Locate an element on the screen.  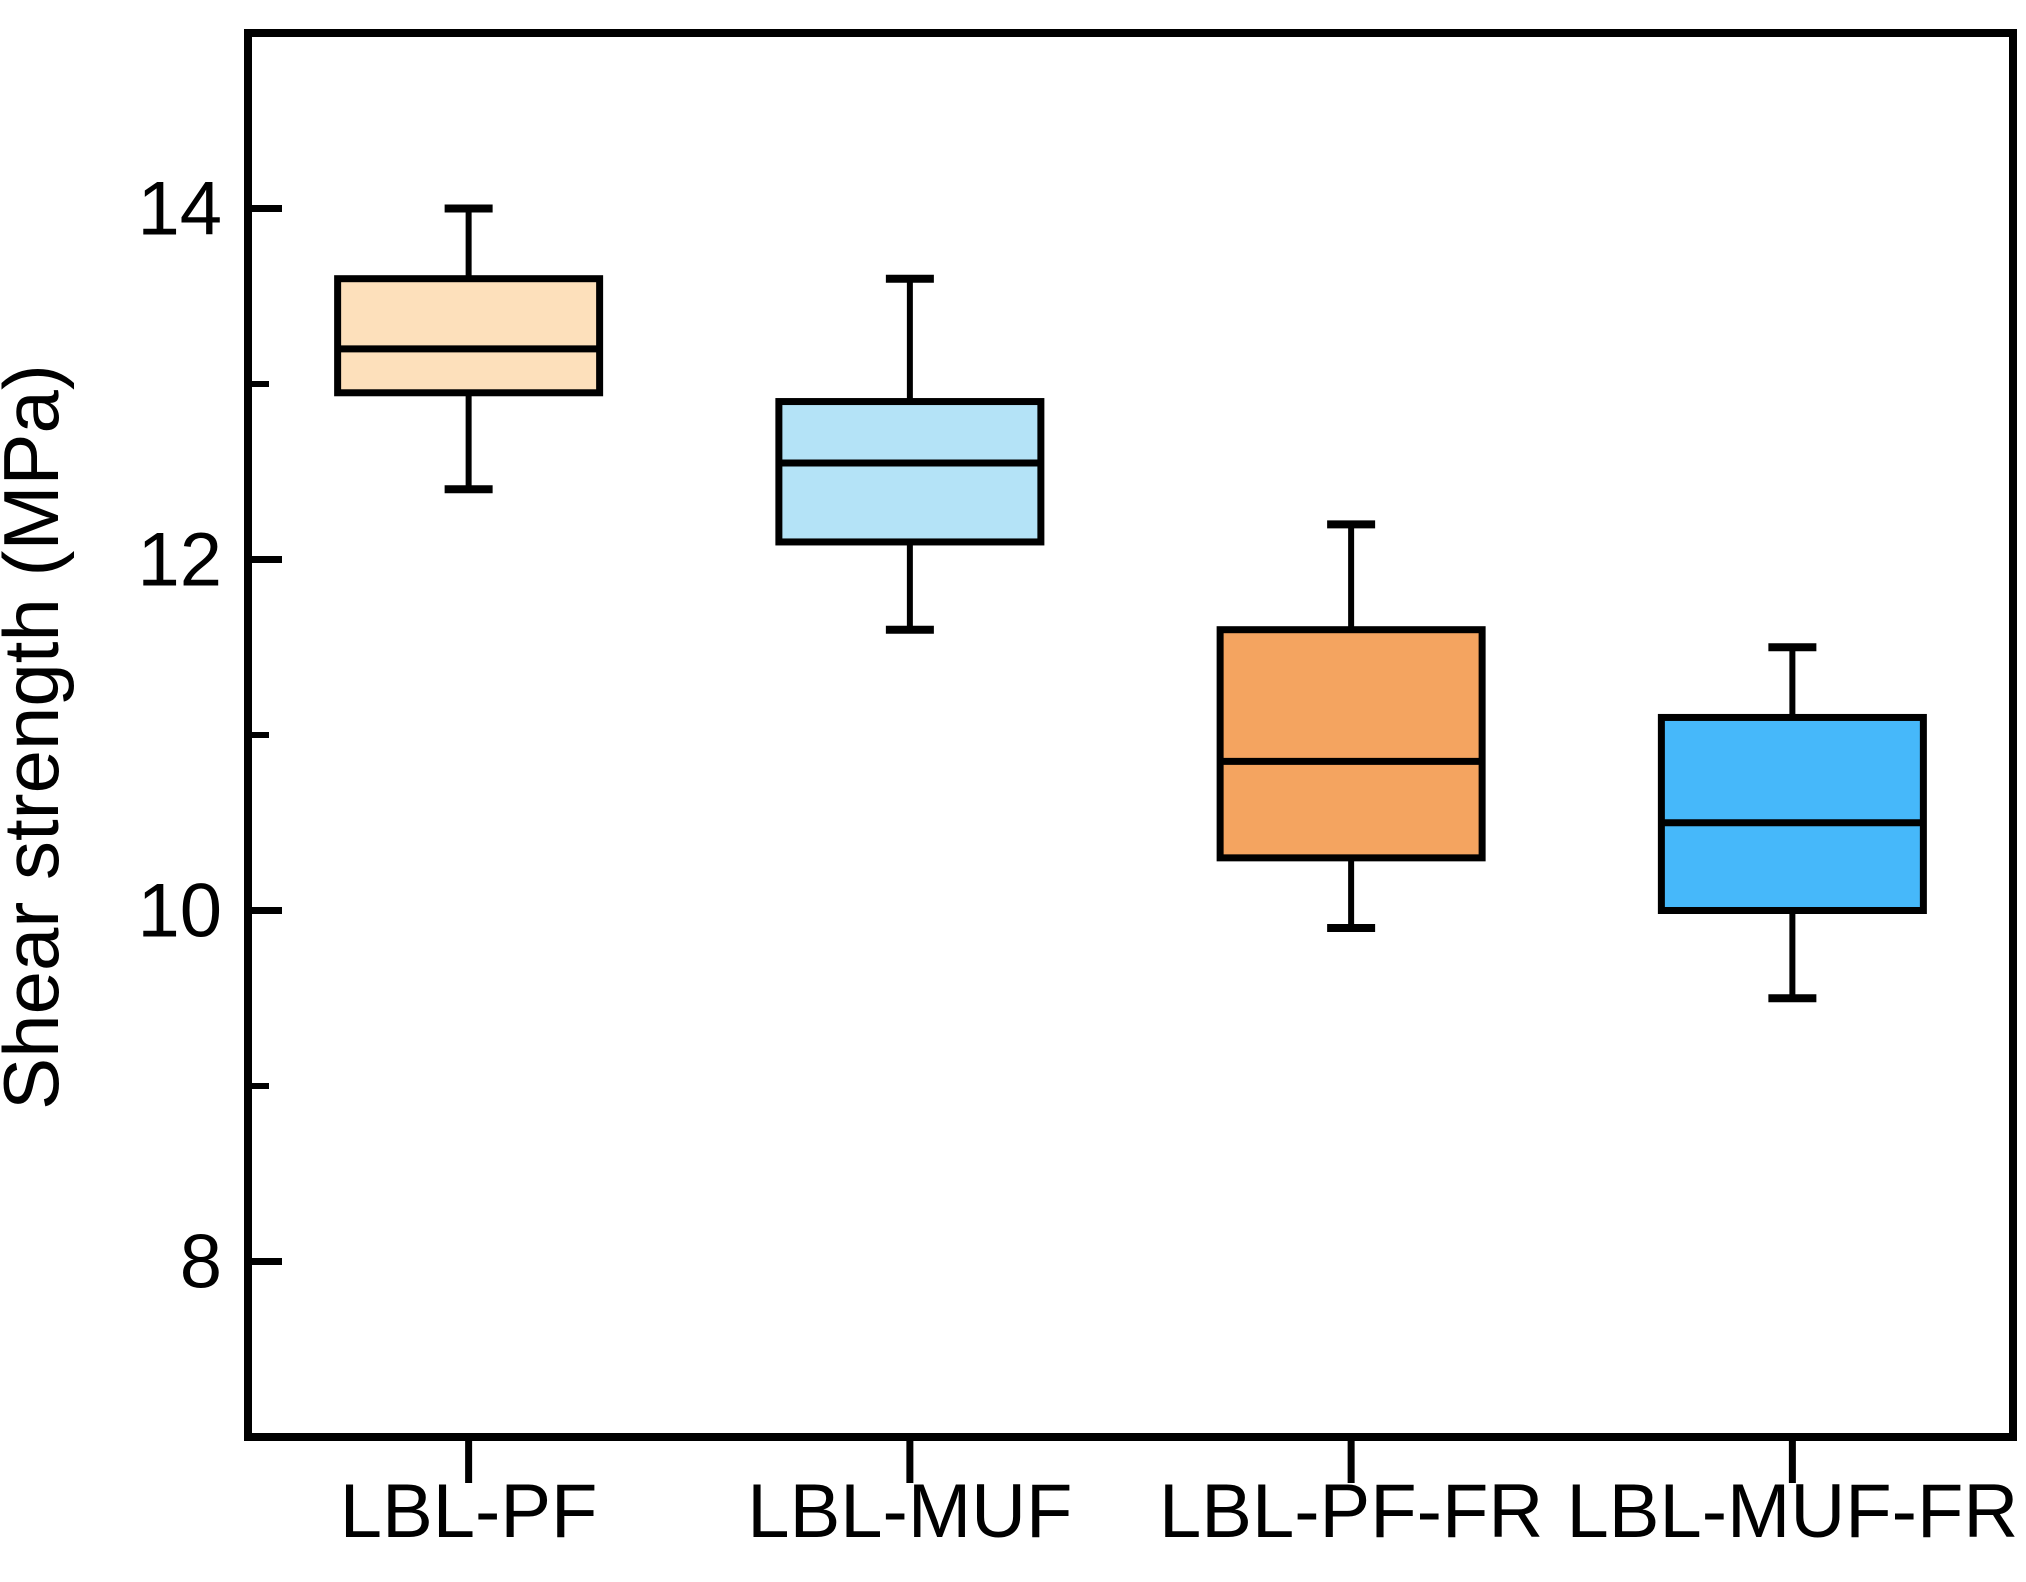
box-LBL-PF-FR is located at coordinates (1351, 744).